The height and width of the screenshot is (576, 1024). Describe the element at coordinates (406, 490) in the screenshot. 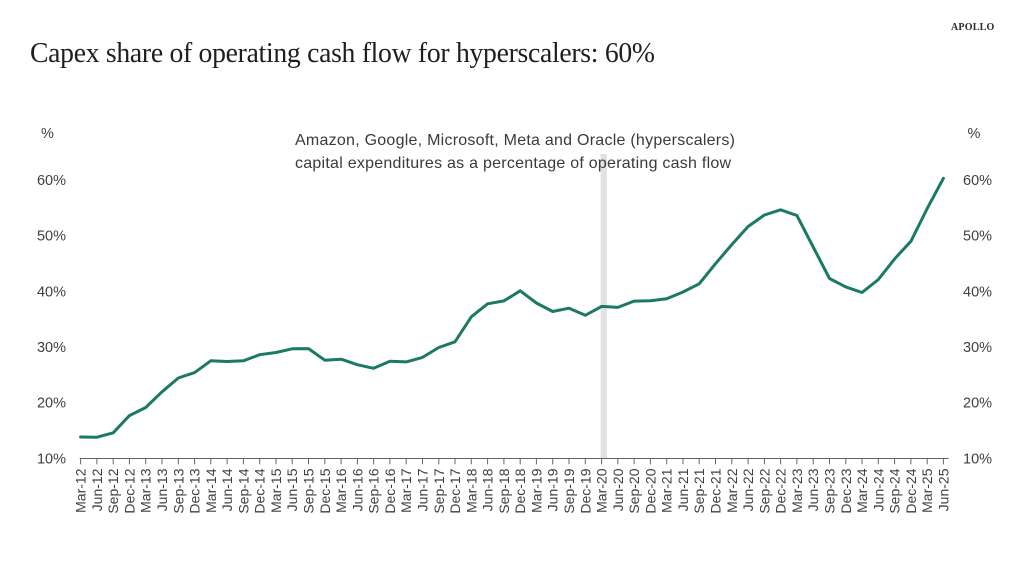

I see `svg-text: Mar-17` at that location.